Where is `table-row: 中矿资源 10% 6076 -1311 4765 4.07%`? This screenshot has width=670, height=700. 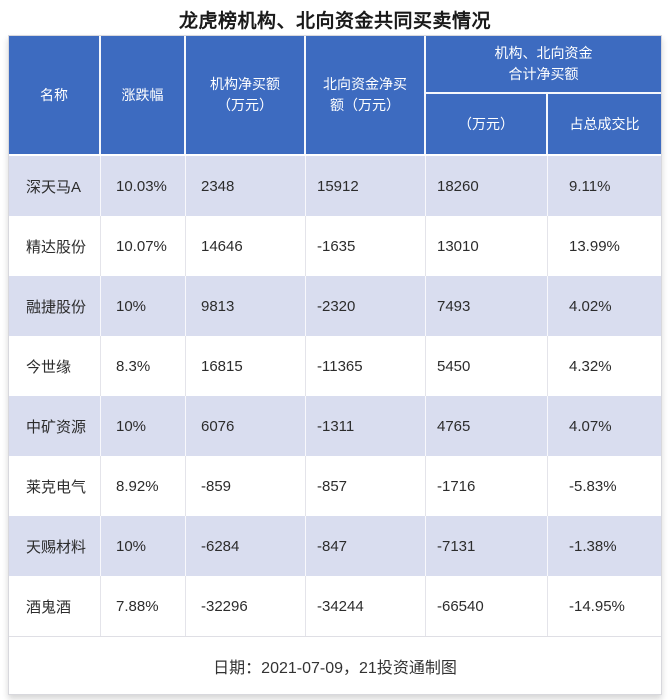 table-row: 中矿资源 10% 6076 -1311 4765 4.07% is located at coordinates (335, 426).